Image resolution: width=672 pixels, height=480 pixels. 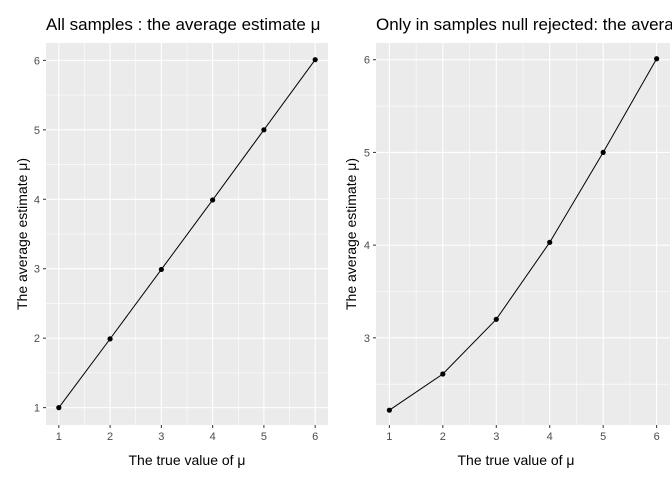 What do you see at coordinates (183, 24) in the screenshot?
I see `chart-title: All samples : the average estimate μ` at bounding box center [183, 24].